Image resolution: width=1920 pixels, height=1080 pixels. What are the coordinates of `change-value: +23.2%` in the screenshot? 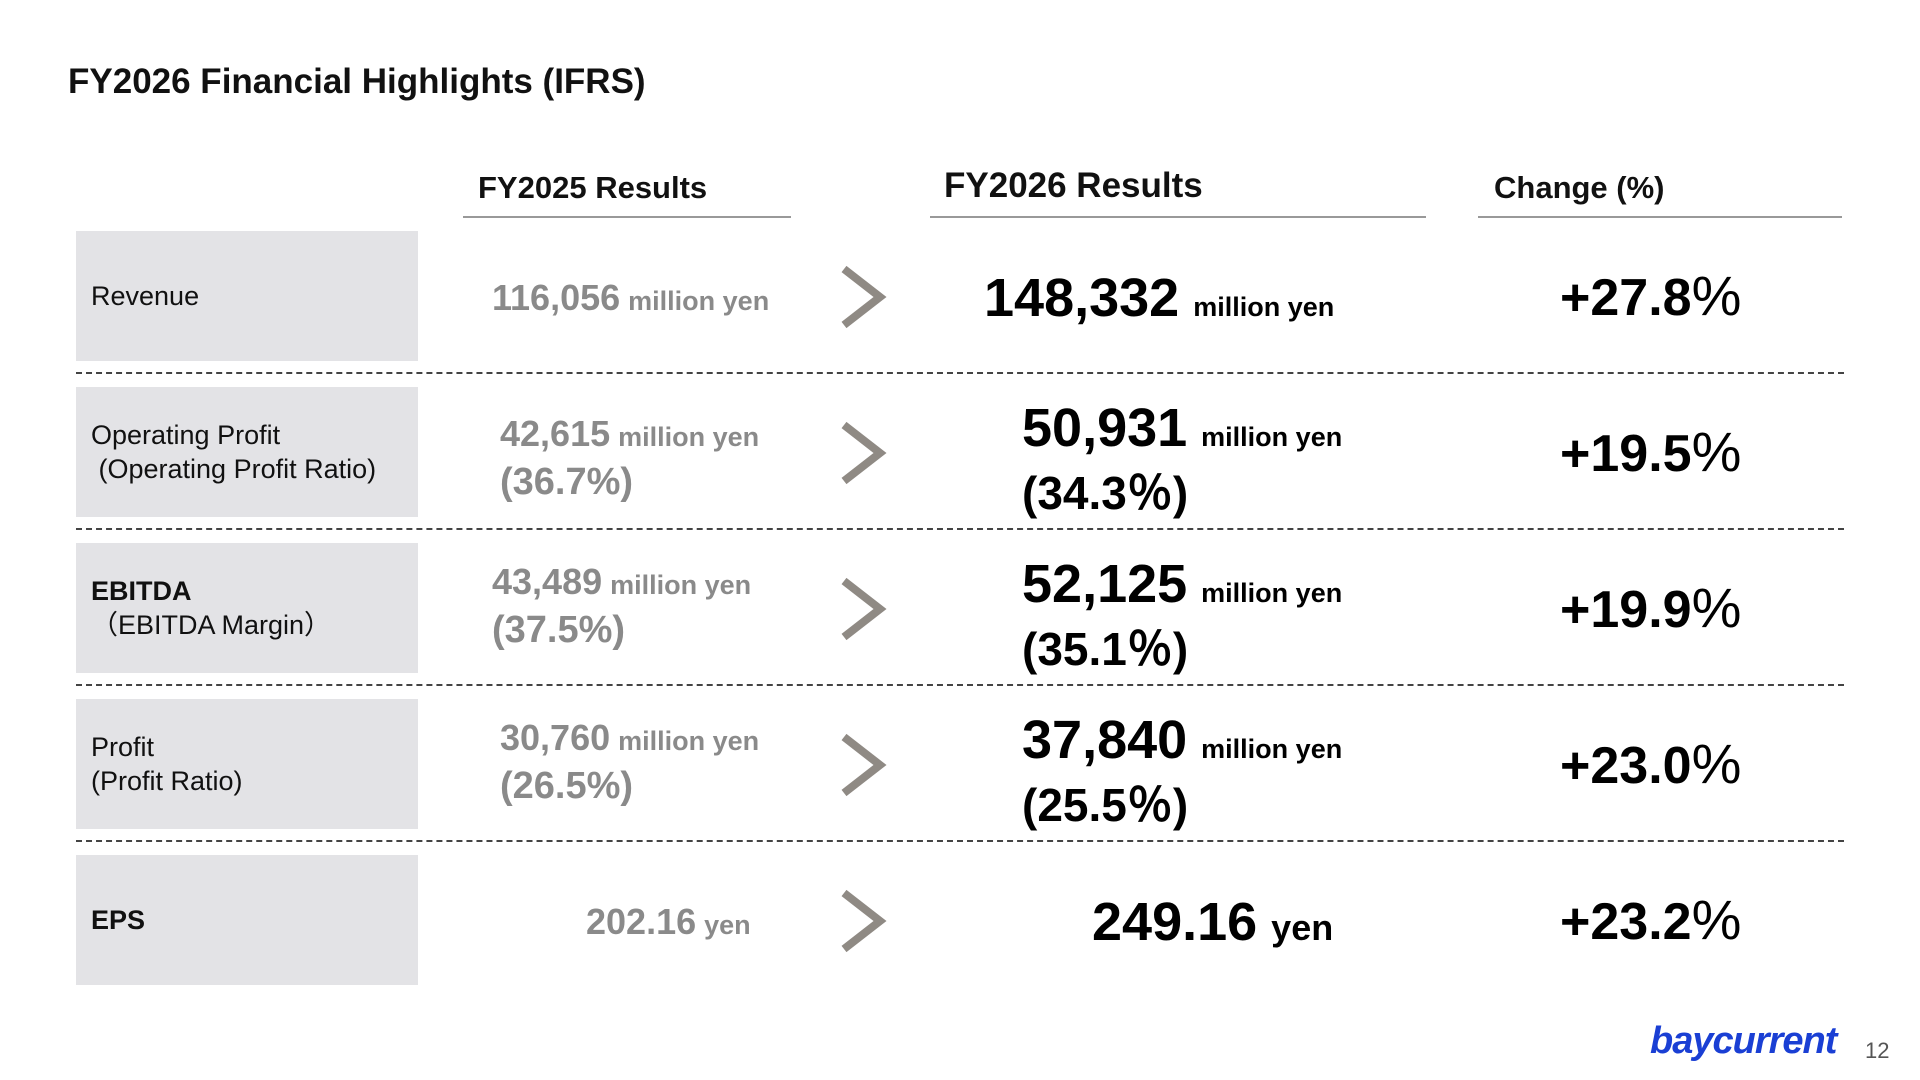 It's located at (1650, 919).